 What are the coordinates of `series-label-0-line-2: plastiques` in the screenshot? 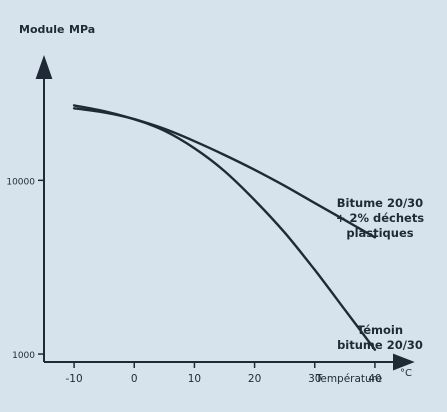 It's located at (379, 233).